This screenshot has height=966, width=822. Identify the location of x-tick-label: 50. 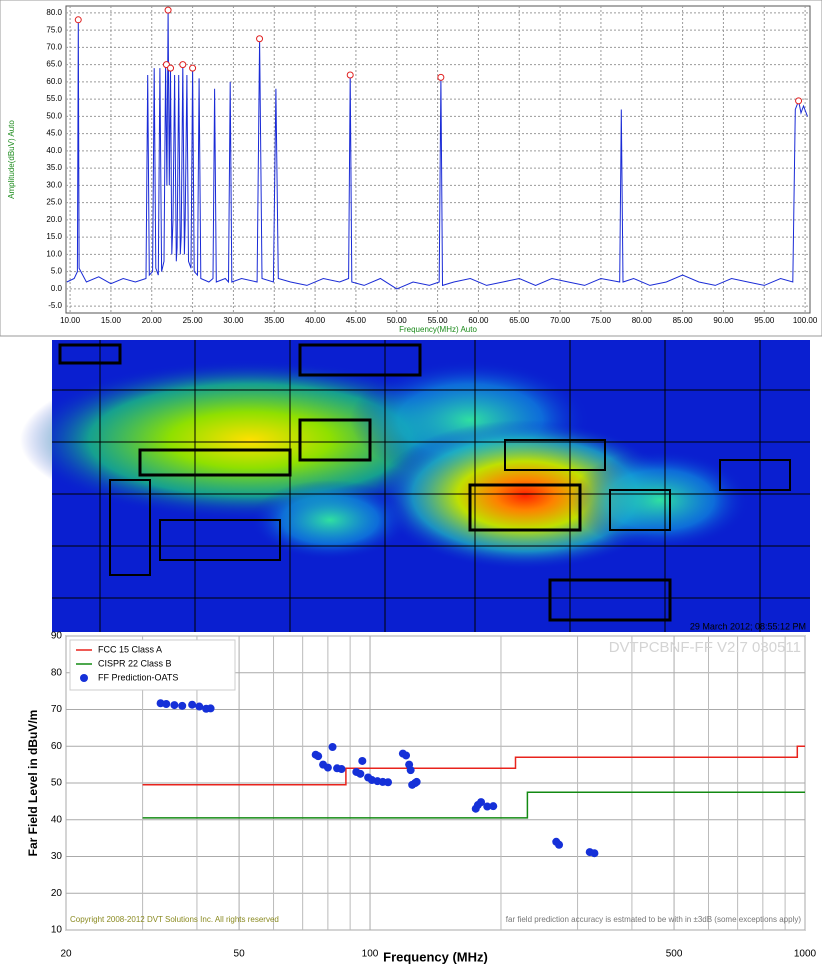
(240, 954).